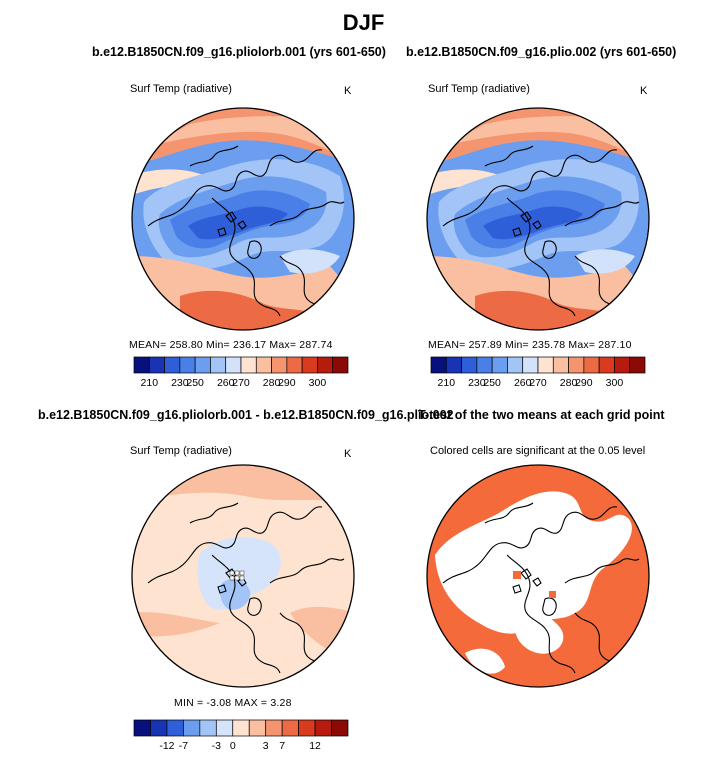  What do you see at coordinates (166, 746) in the screenshot?
I see `colorbar-tick-label-1: -12` at bounding box center [166, 746].